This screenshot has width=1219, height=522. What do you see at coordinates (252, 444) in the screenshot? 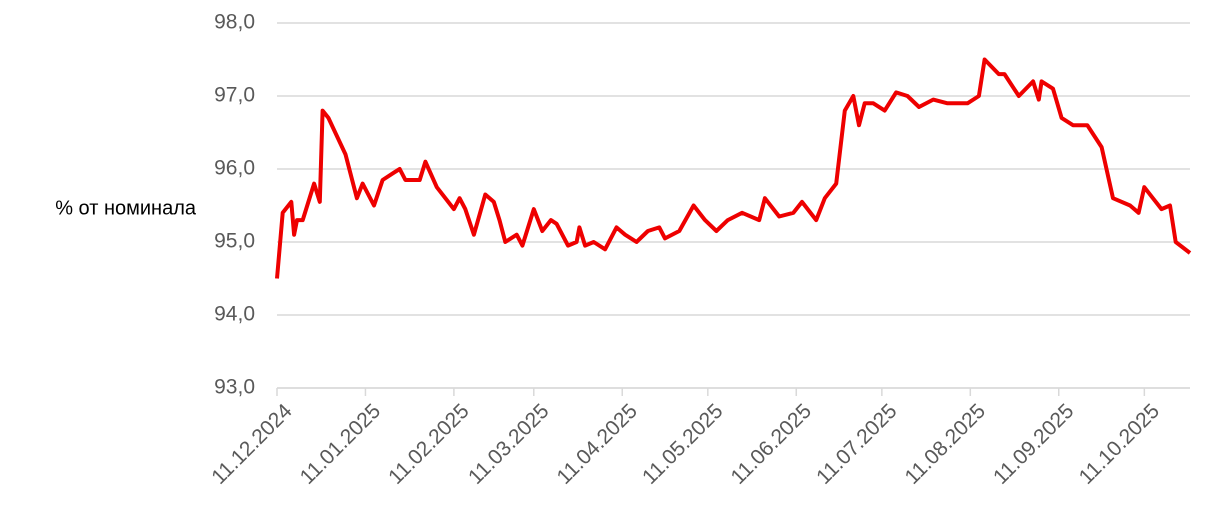
I see `x-tick-label: 11.12.2024` at bounding box center [252, 444].